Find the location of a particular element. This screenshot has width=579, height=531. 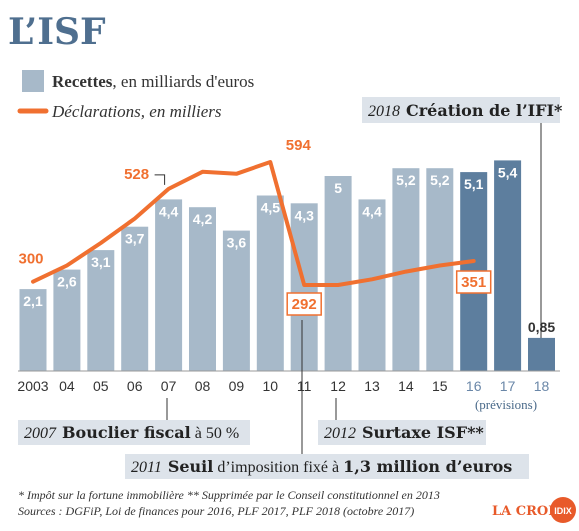

bar-value-label-17: 5,4 is located at coordinates (508, 172).